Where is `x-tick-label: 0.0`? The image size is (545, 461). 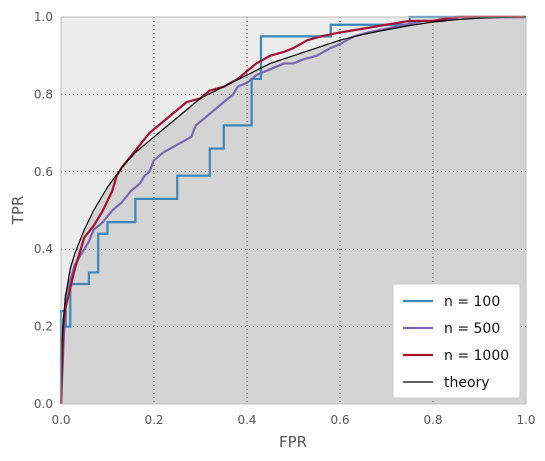 x-tick-label: 0.0 is located at coordinates (60, 420).